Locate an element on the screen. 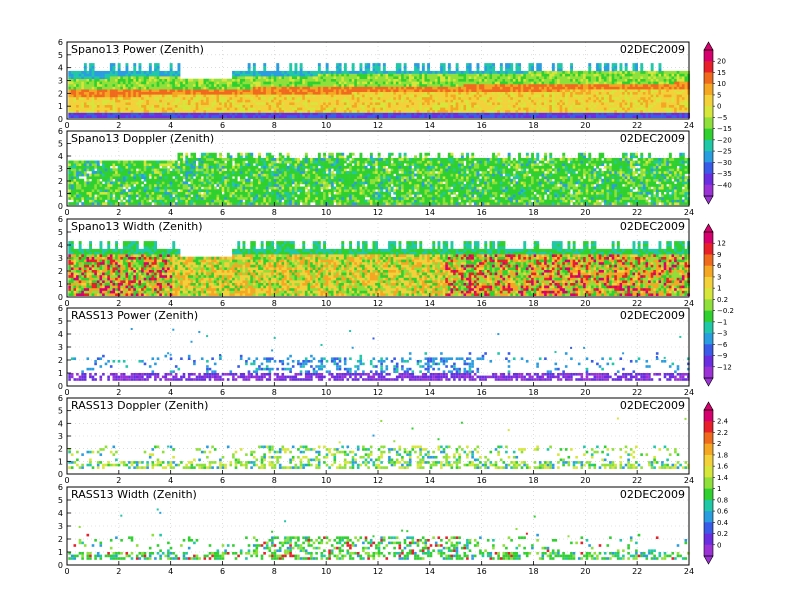 The width and height of the screenshot is (792, 612). panel-title: Spano13 Power (Zenith) is located at coordinates (137, 49).